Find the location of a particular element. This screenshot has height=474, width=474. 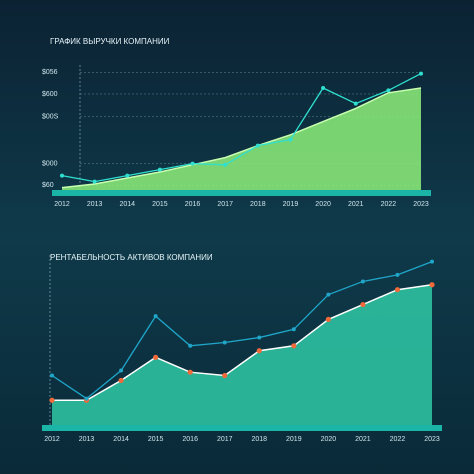

y-tick-label: $000 is located at coordinates (50, 163).